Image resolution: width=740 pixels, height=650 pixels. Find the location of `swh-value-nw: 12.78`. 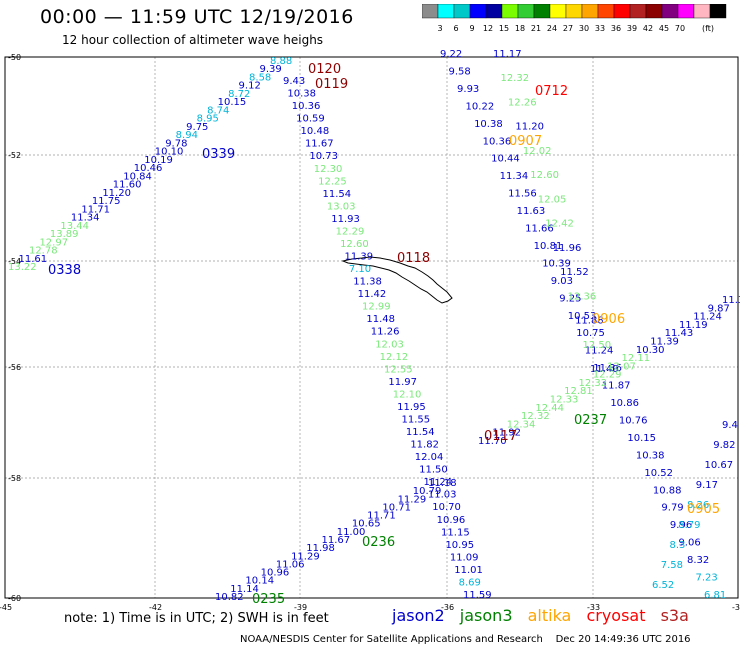

swh-value-nw: 12.78 is located at coordinates (43, 251).